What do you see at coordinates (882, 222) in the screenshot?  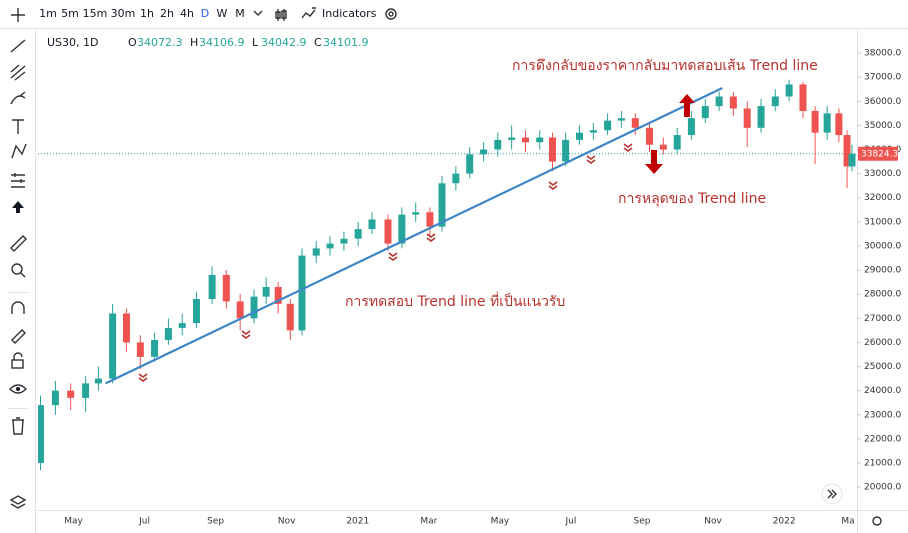 I see `y-tick-label: 31000.0` at bounding box center [882, 222].